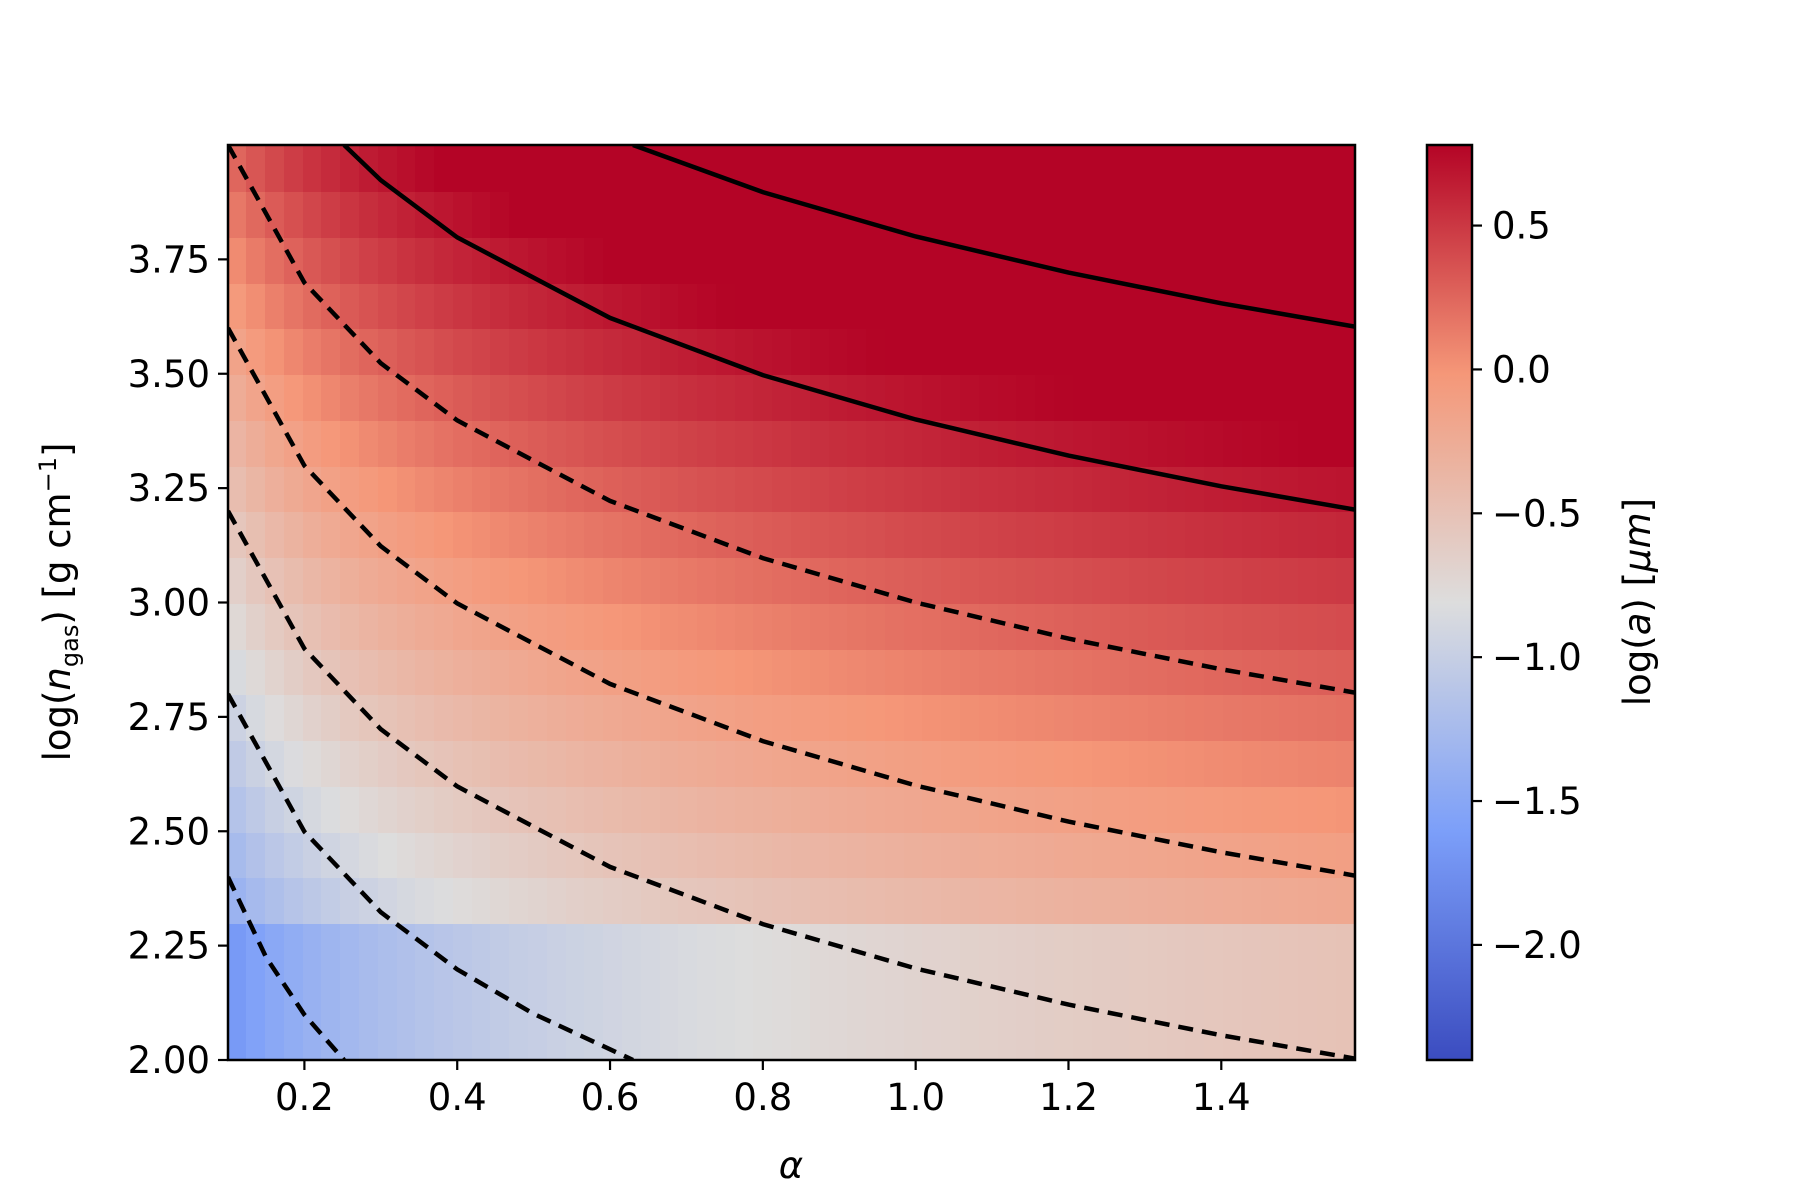 The width and height of the screenshot is (1800, 1200). What do you see at coordinates (1527, 586) in the screenshot?
I see `colorbar-axis: 0.5 0.0 −0.5 −1.0 −1.5 −2.0` at bounding box center [1527, 586].